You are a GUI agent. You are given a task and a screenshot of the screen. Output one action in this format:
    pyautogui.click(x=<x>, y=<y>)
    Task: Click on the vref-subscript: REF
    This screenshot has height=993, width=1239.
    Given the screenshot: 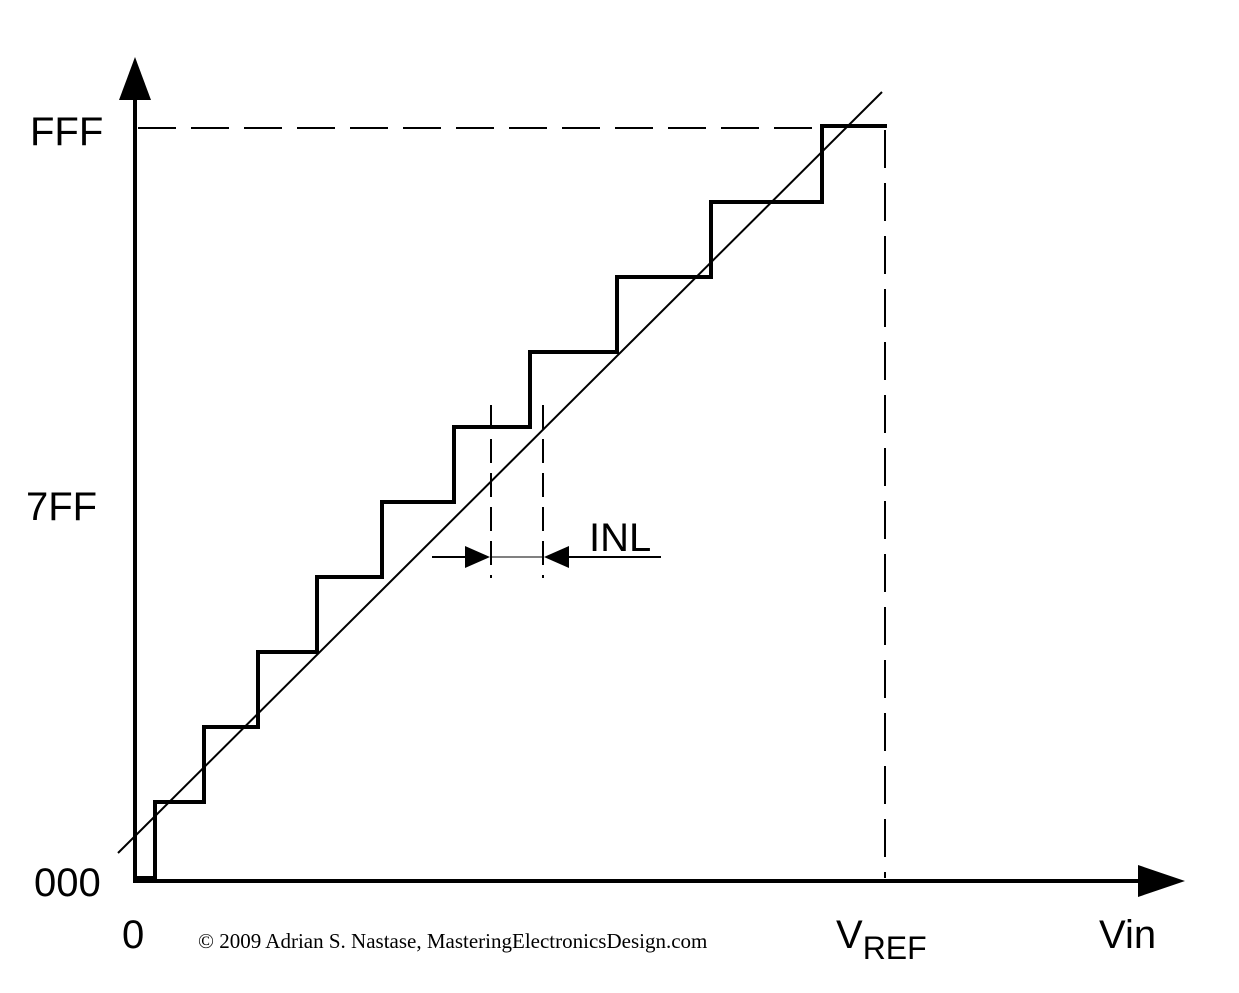 What is the action you would take?
    pyautogui.click(x=895, y=948)
    